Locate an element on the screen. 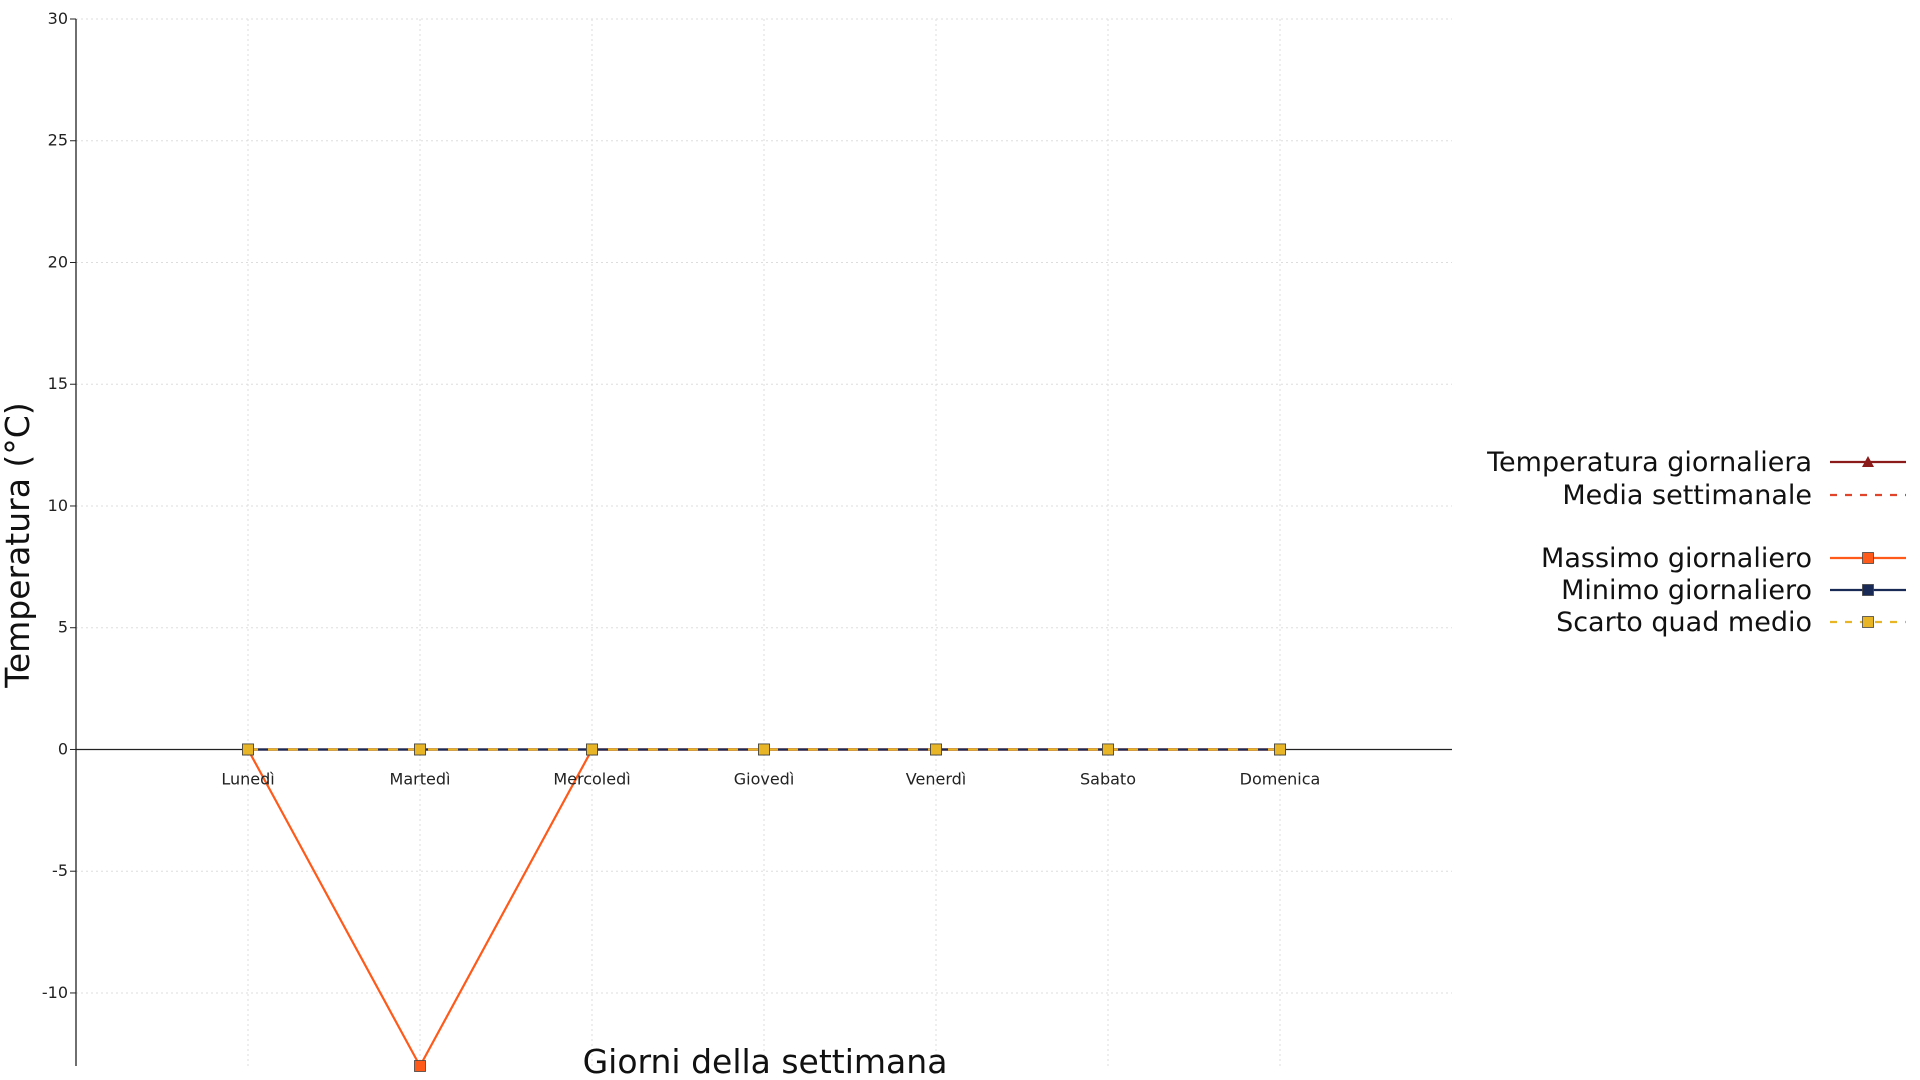 The height and width of the screenshot is (1080, 1920). x-tick-label: Martedì is located at coordinates (420, 778).